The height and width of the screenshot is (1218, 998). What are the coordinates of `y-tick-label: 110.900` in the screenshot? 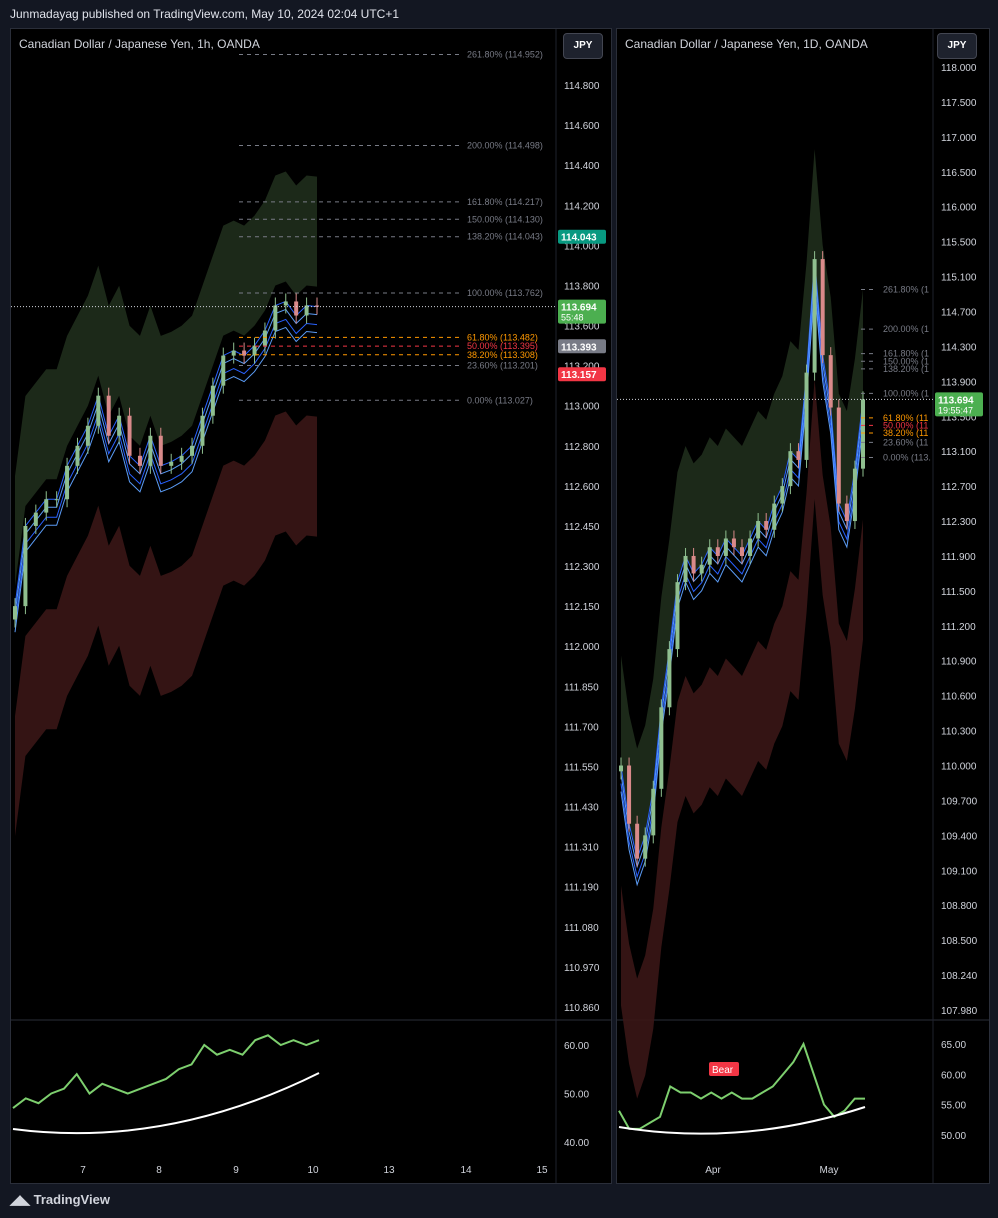 It's located at (959, 662).